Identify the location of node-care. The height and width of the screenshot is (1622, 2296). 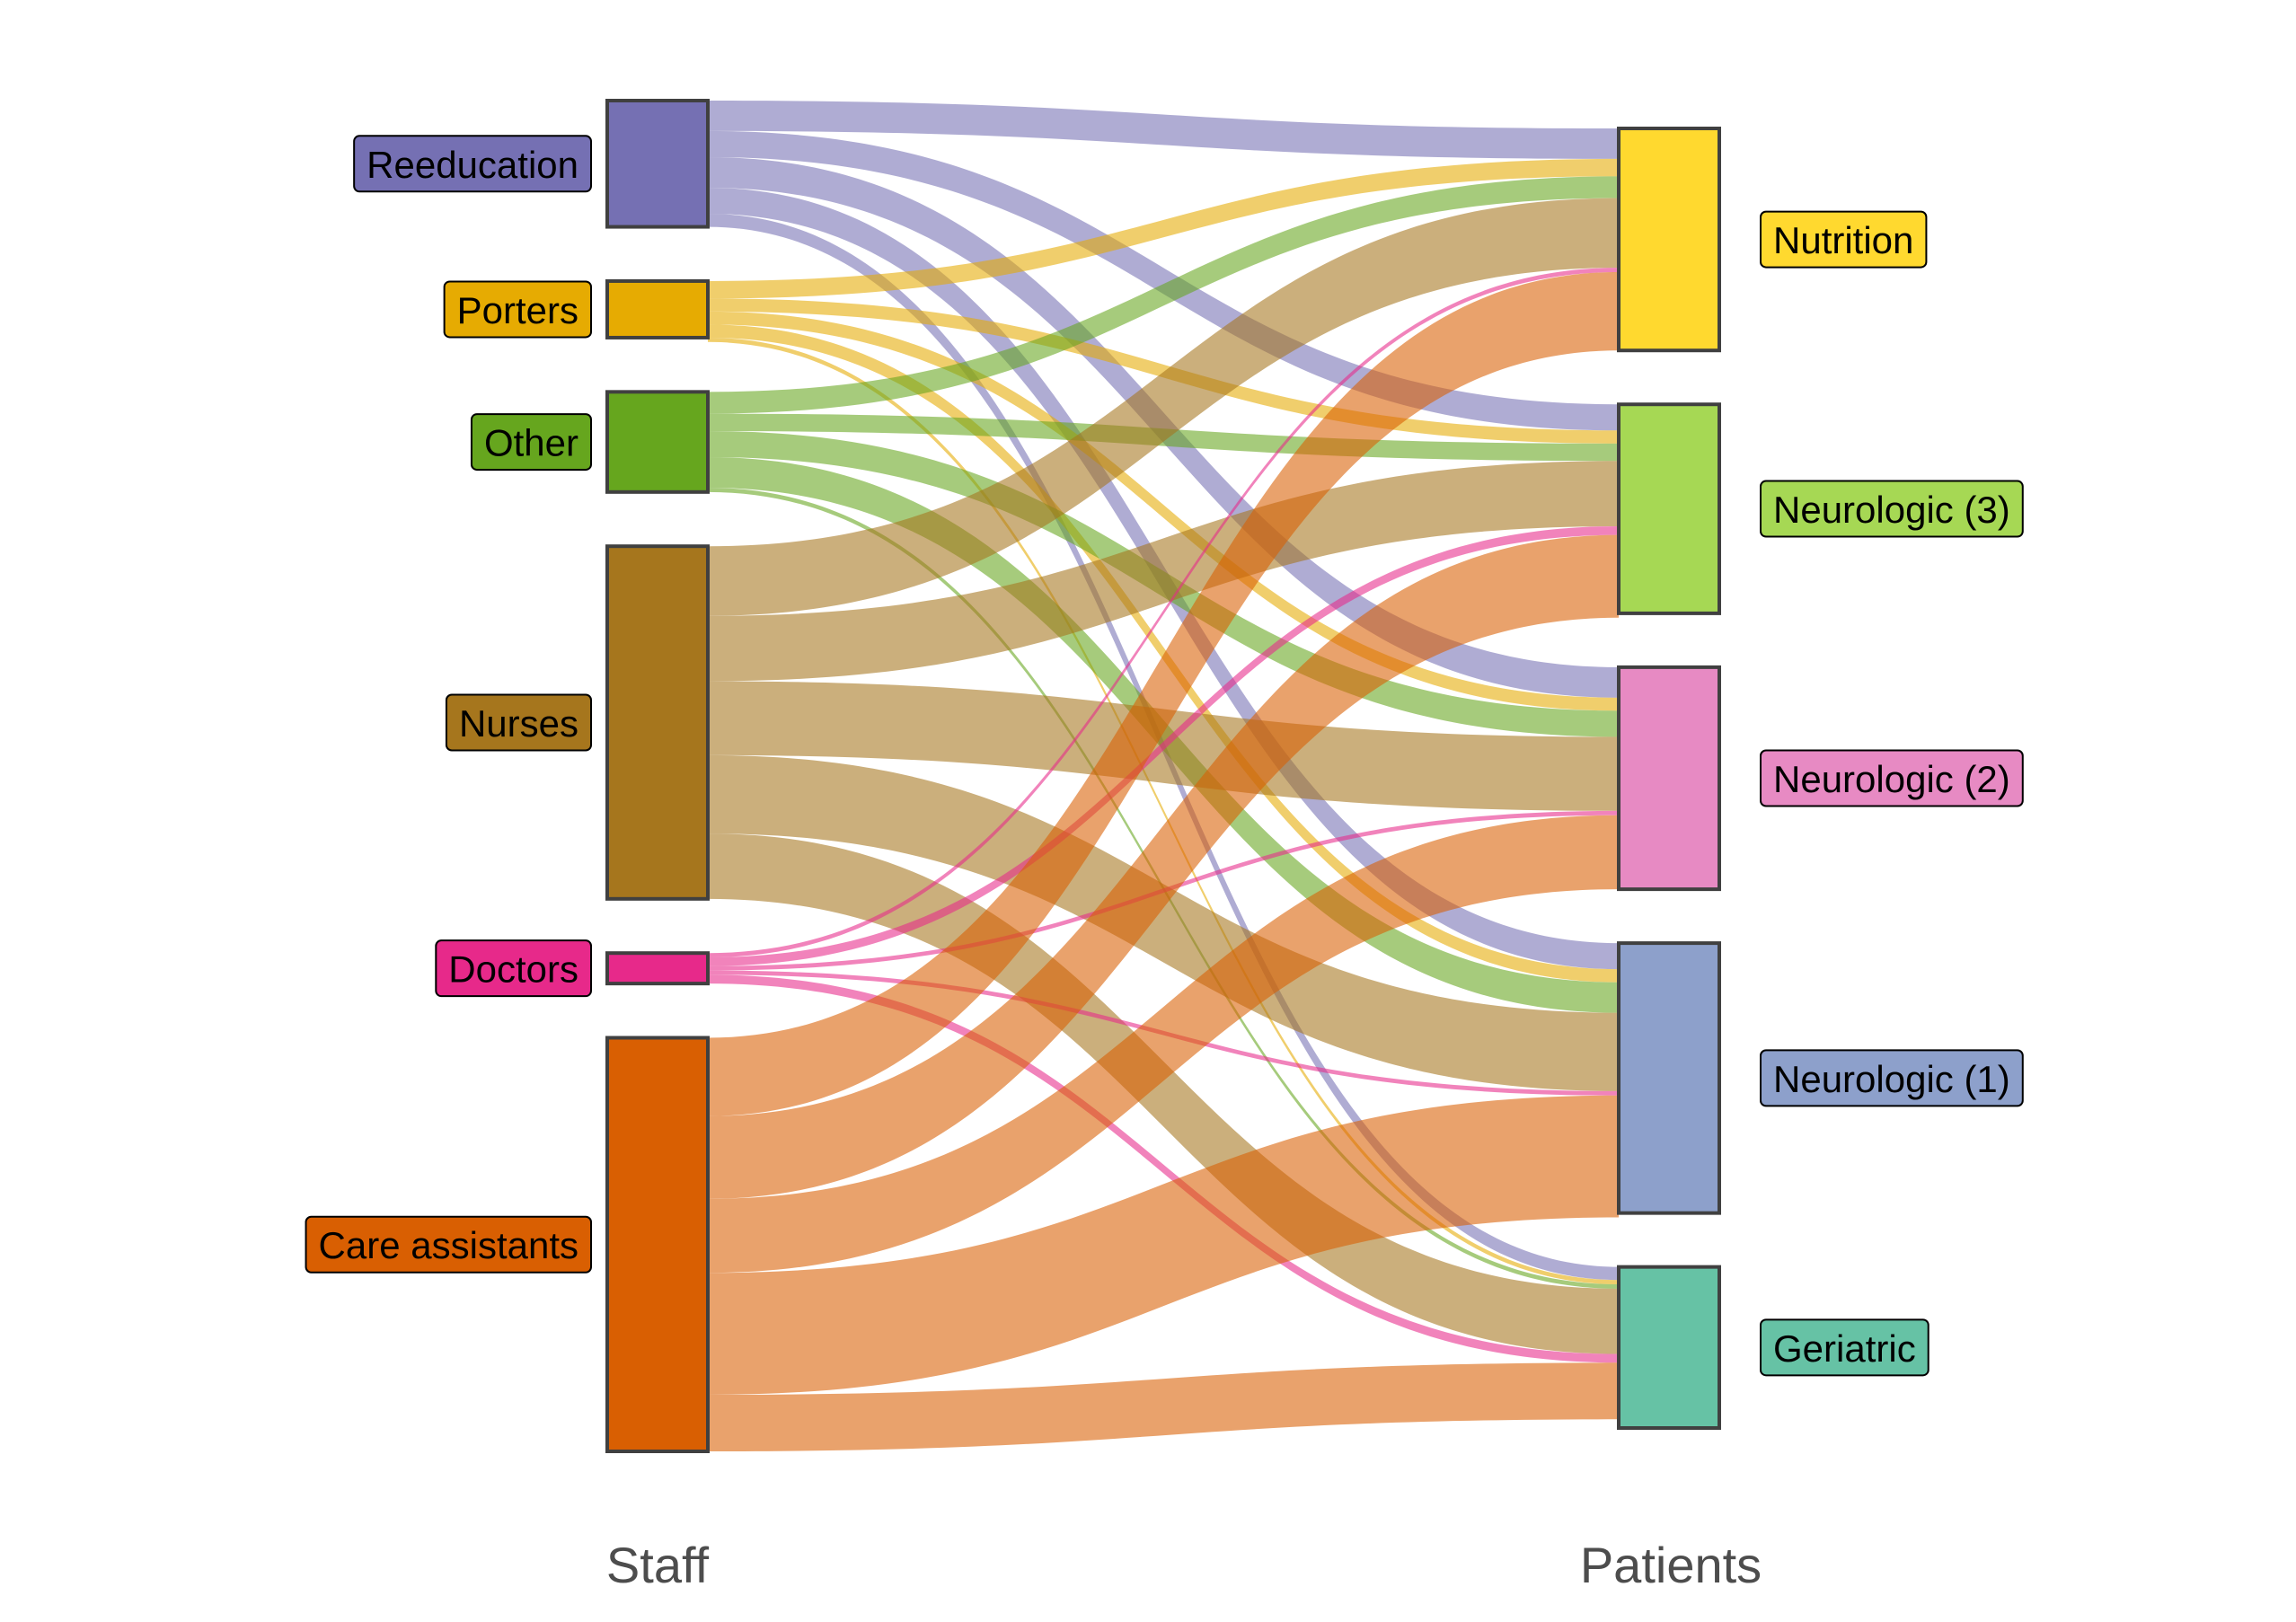
(658, 1245).